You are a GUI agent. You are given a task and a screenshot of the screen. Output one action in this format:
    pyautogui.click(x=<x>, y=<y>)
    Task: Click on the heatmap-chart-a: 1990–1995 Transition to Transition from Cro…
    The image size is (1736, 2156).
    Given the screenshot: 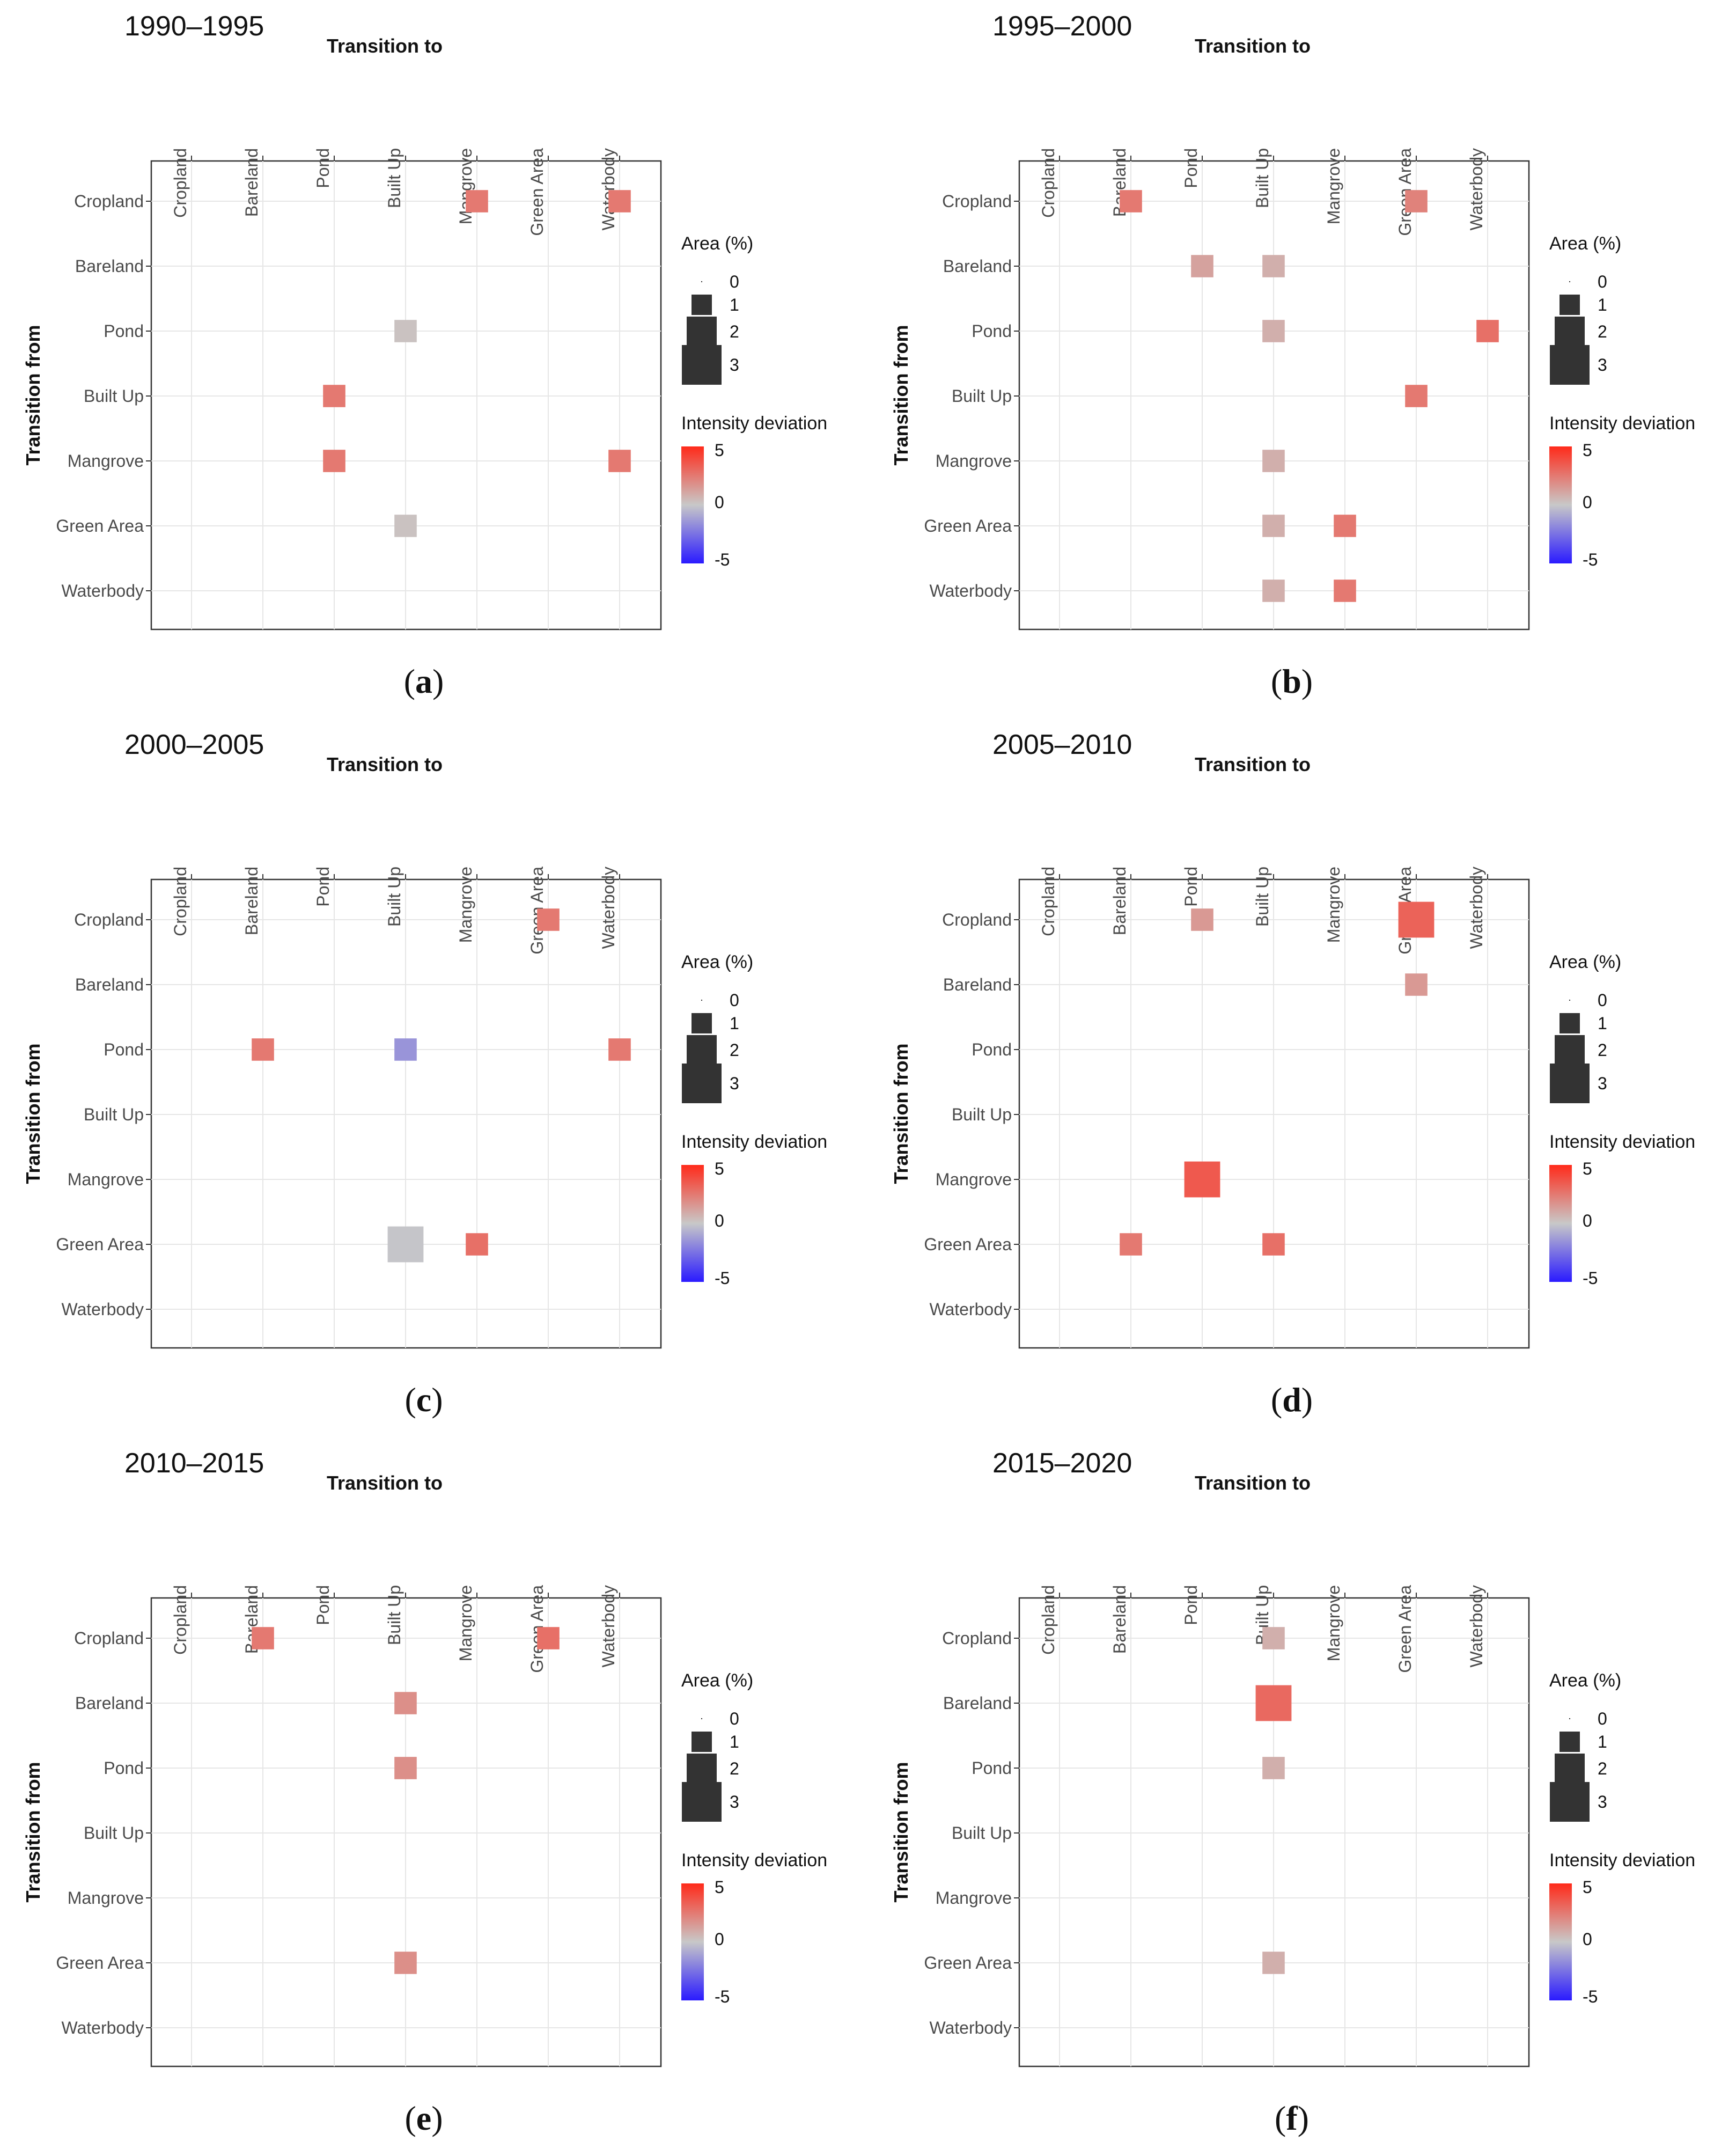 What is the action you would take?
    pyautogui.click(x=424, y=355)
    